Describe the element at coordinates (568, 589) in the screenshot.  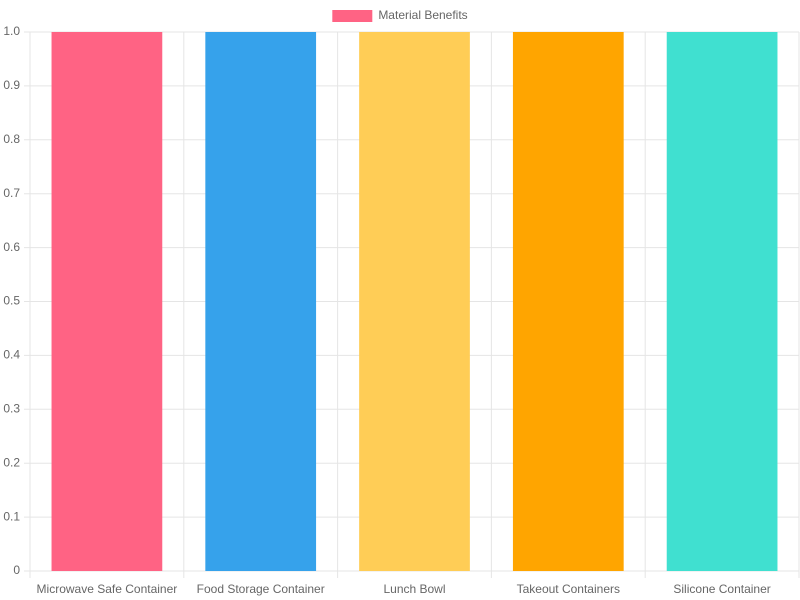
I see `x-tick-label: Takeout Containers` at that location.